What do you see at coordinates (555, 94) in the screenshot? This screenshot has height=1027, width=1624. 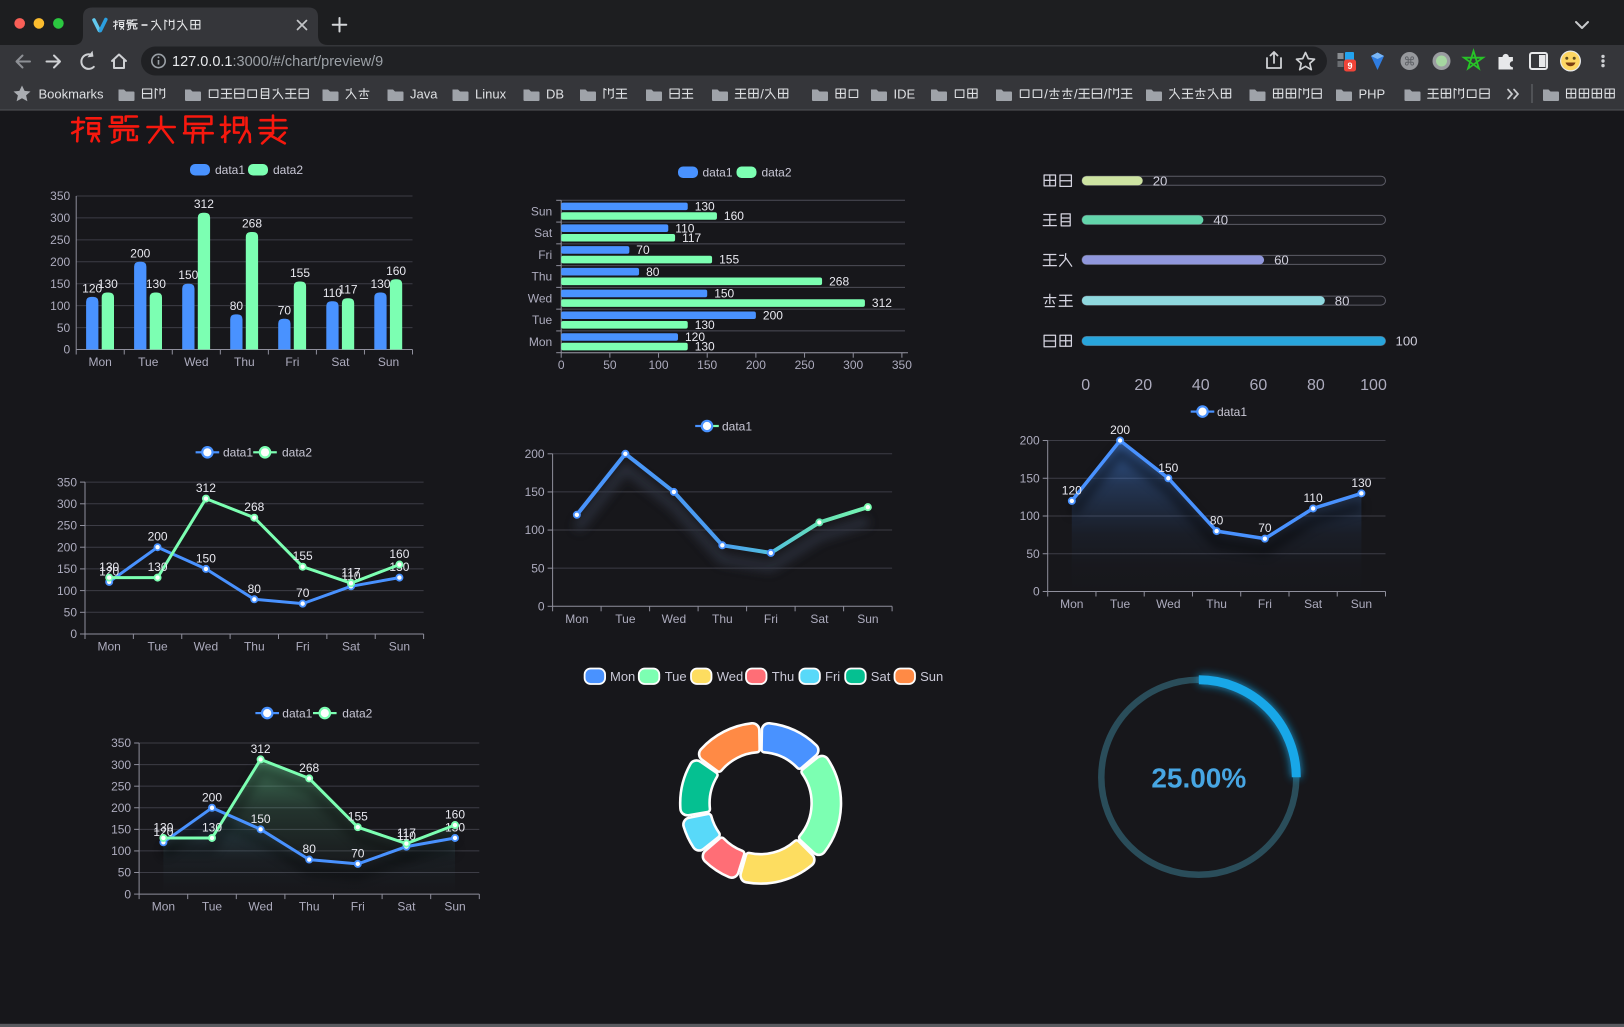 I see `svg-text: DB` at bounding box center [555, 94].